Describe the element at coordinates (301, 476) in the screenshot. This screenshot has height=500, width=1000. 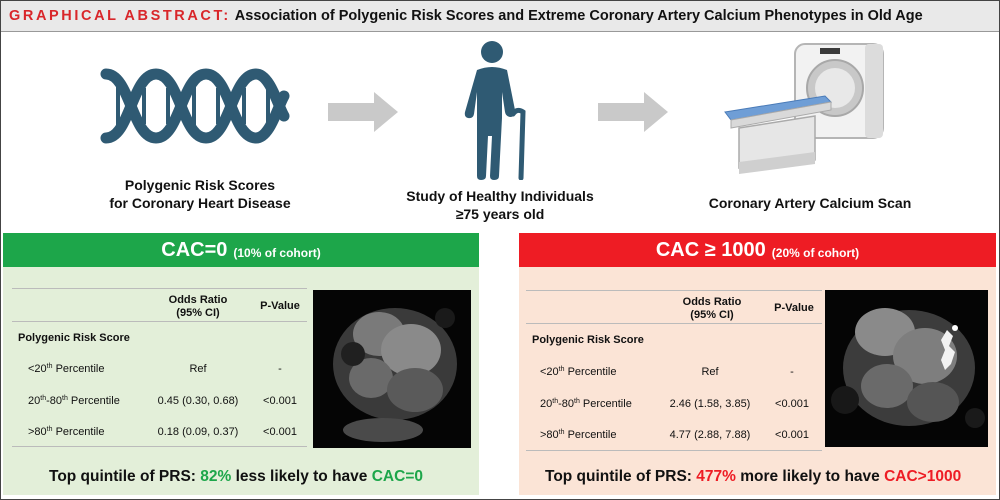
I see `summary-middle: less likely to have` at that location.